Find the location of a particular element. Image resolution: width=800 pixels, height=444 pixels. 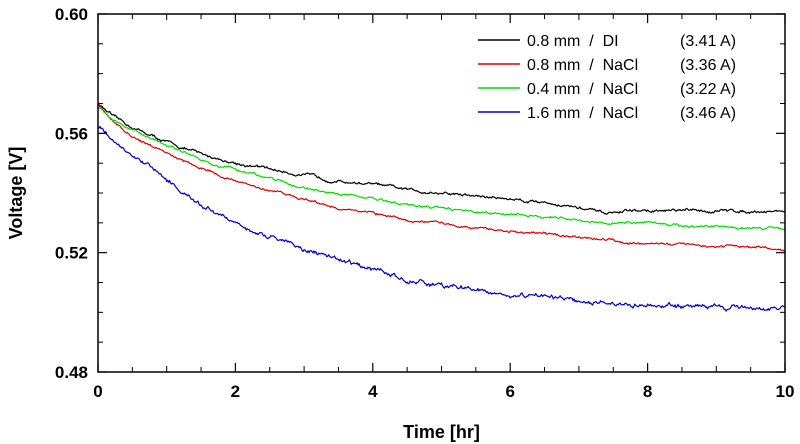

legend-current-3: (3.22 A) is located at coordinates (708, 89).